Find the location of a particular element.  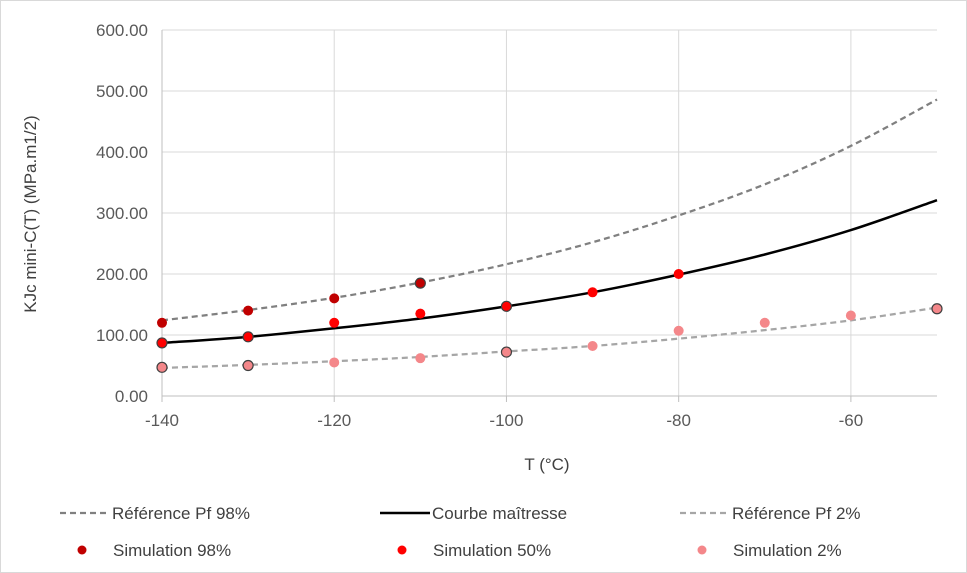

y-axis-title: KJc mini-C(T) (MPa.m1/2) is located at coordinates (30, 213).